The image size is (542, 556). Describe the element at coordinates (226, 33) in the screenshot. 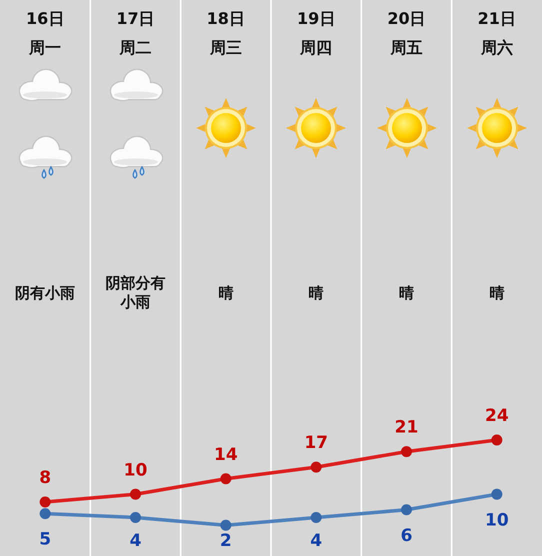

I see `x-tick-label: 18日周三` at that location.